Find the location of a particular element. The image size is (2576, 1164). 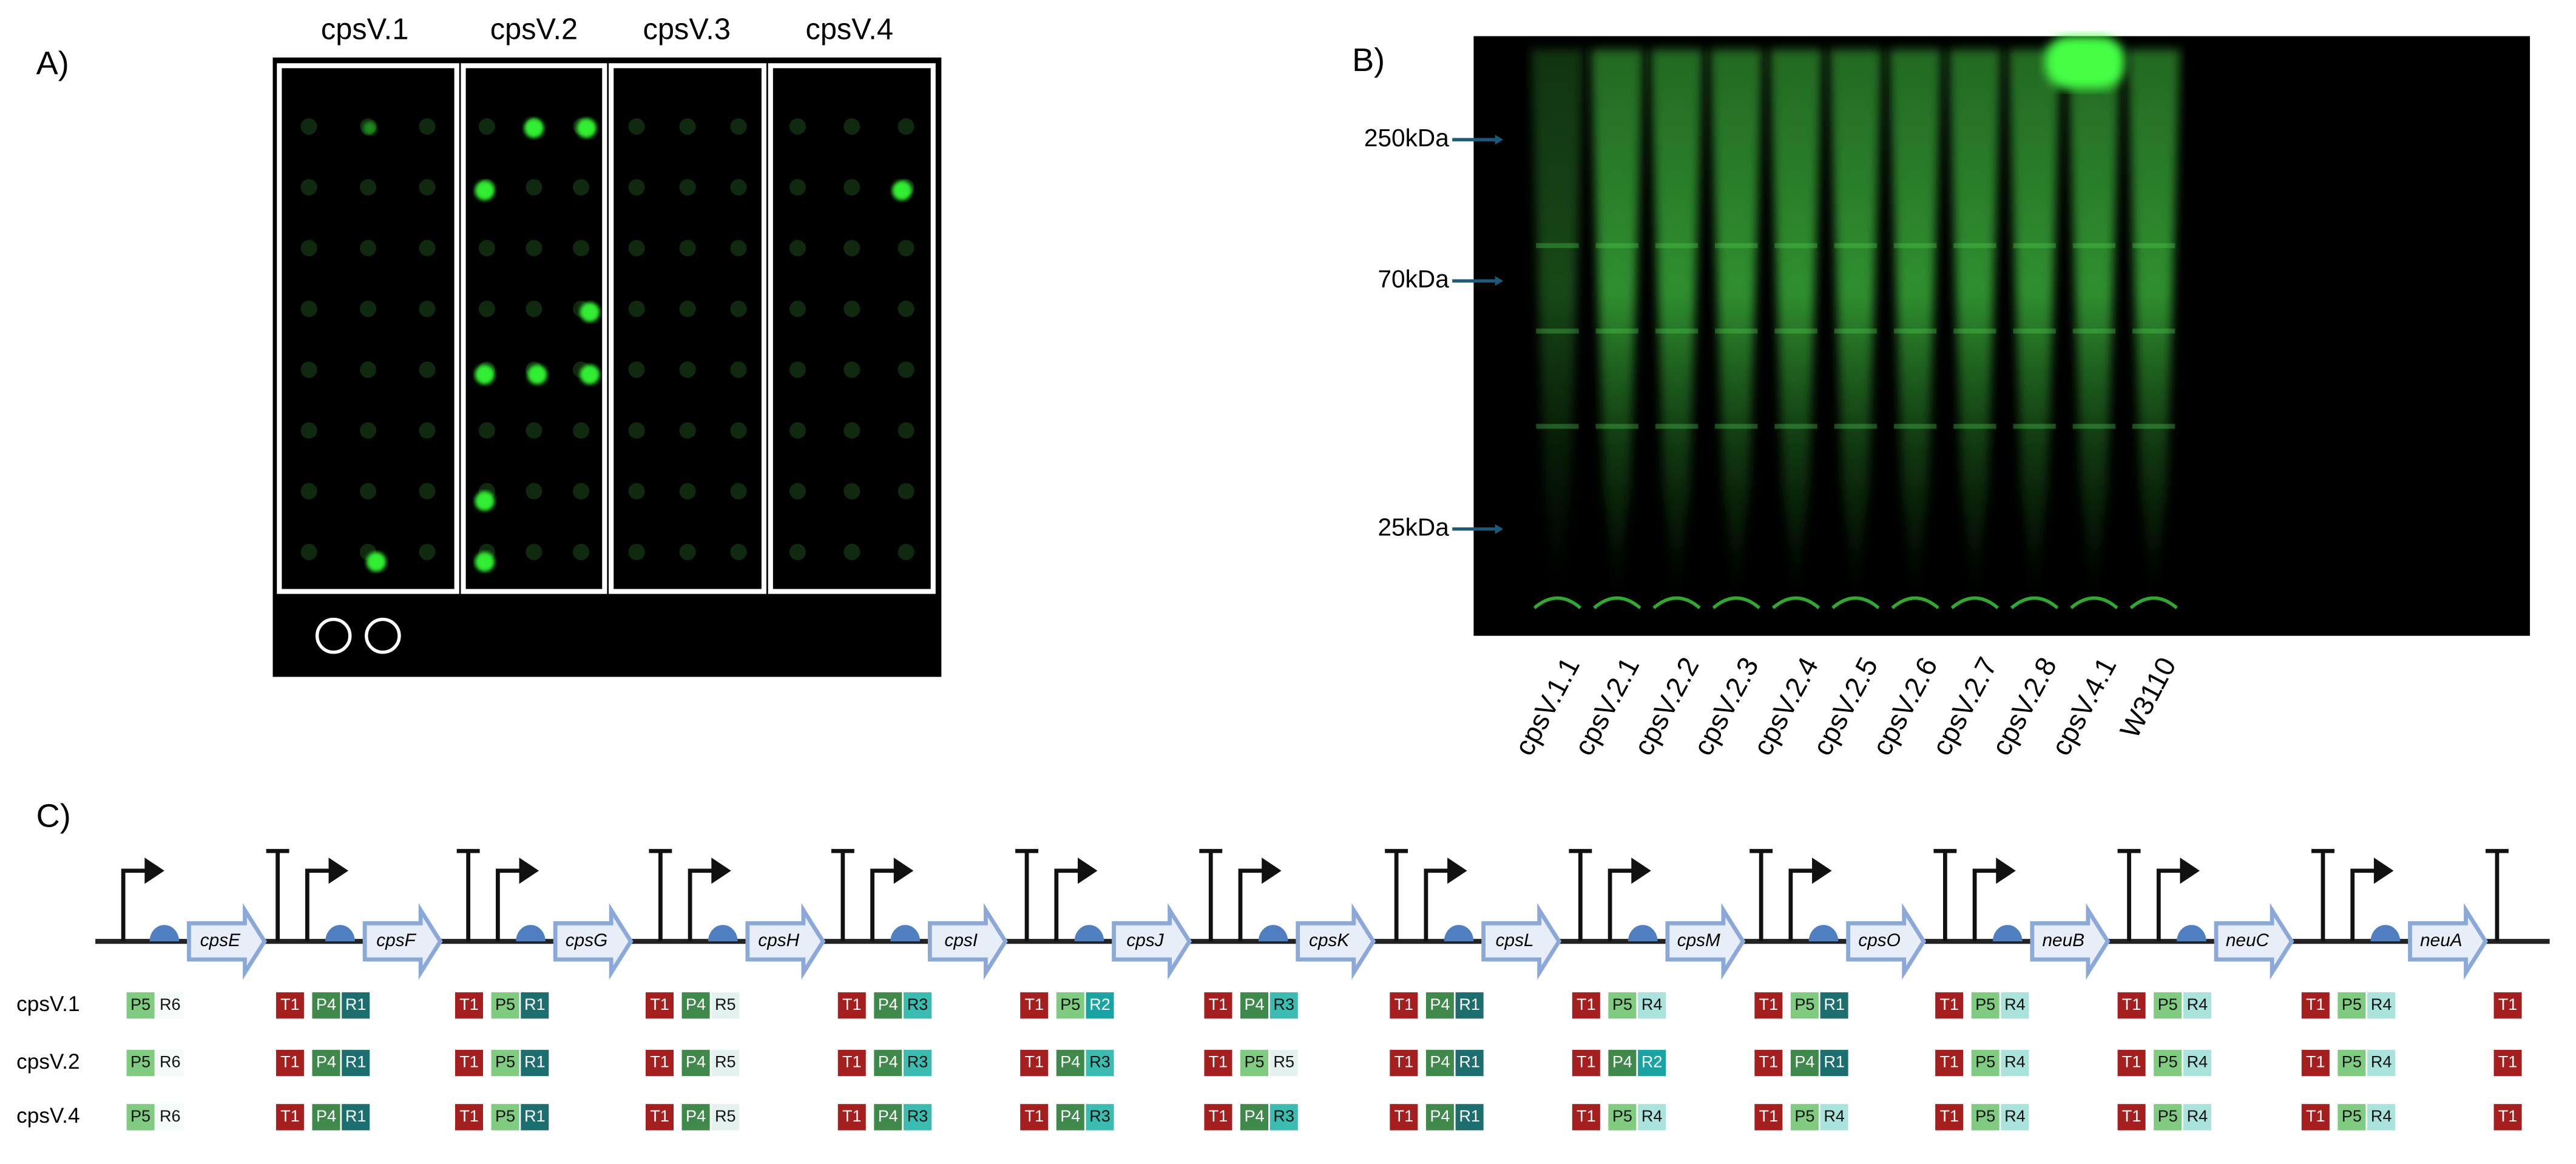

gene-label: neuB is located at coordinates (2063, 940).